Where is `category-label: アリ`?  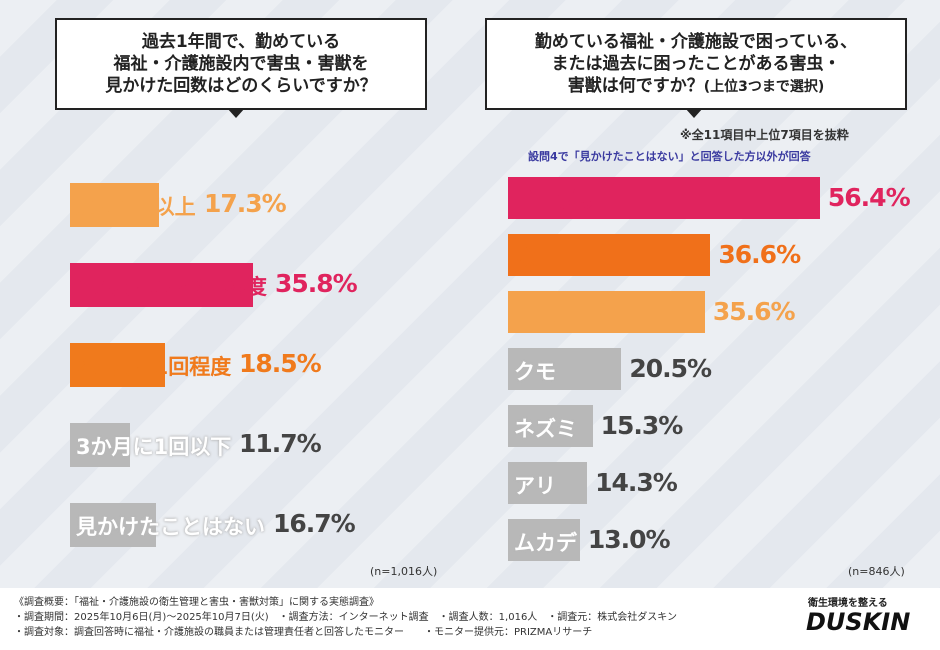
category-label: アリ is located at coordinates (535, 486).